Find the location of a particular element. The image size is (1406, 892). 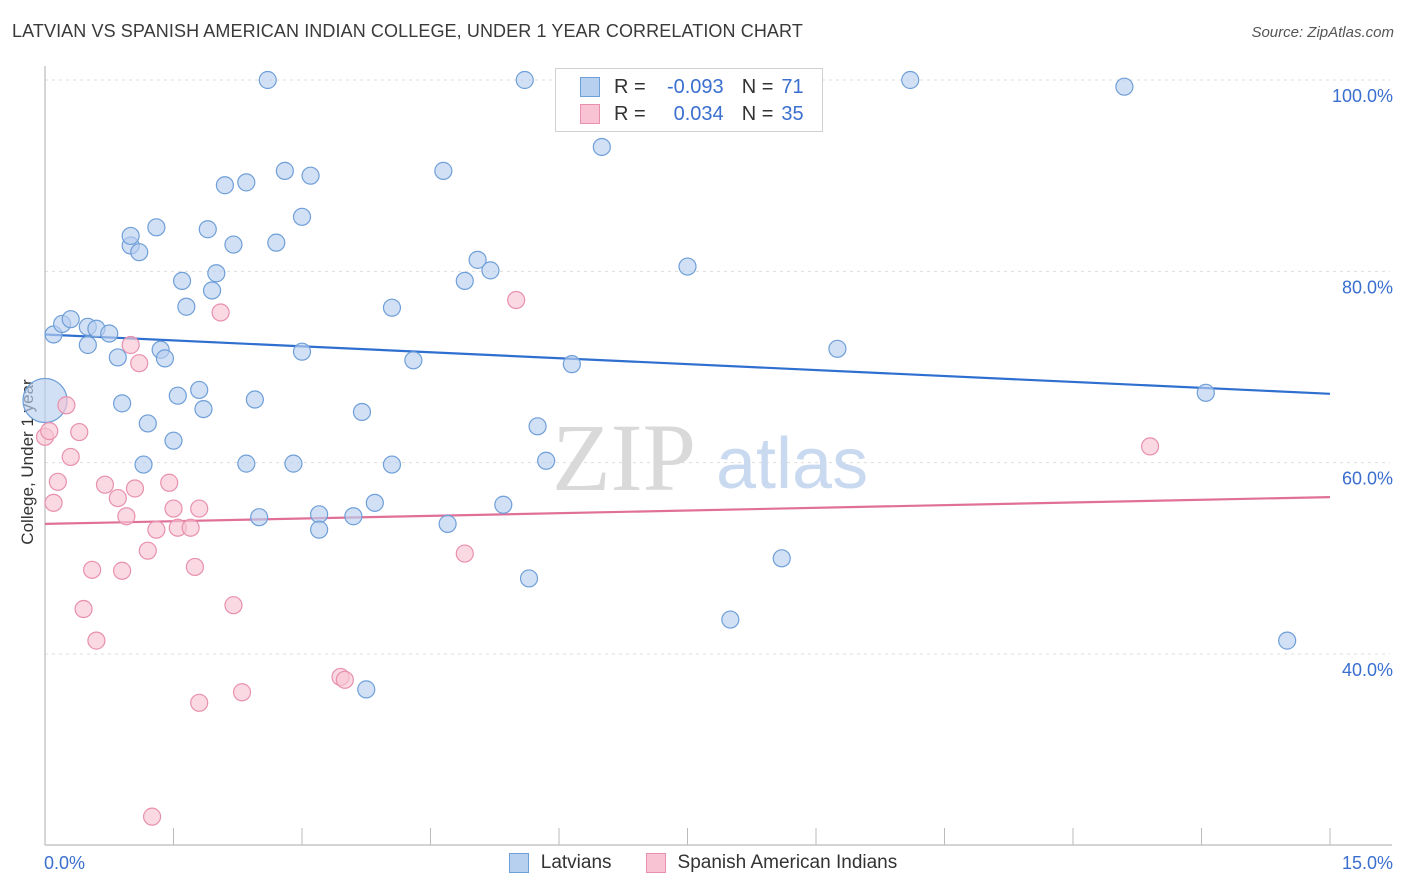

watermark: ZIP atlas is located at coordinates (710, 457).